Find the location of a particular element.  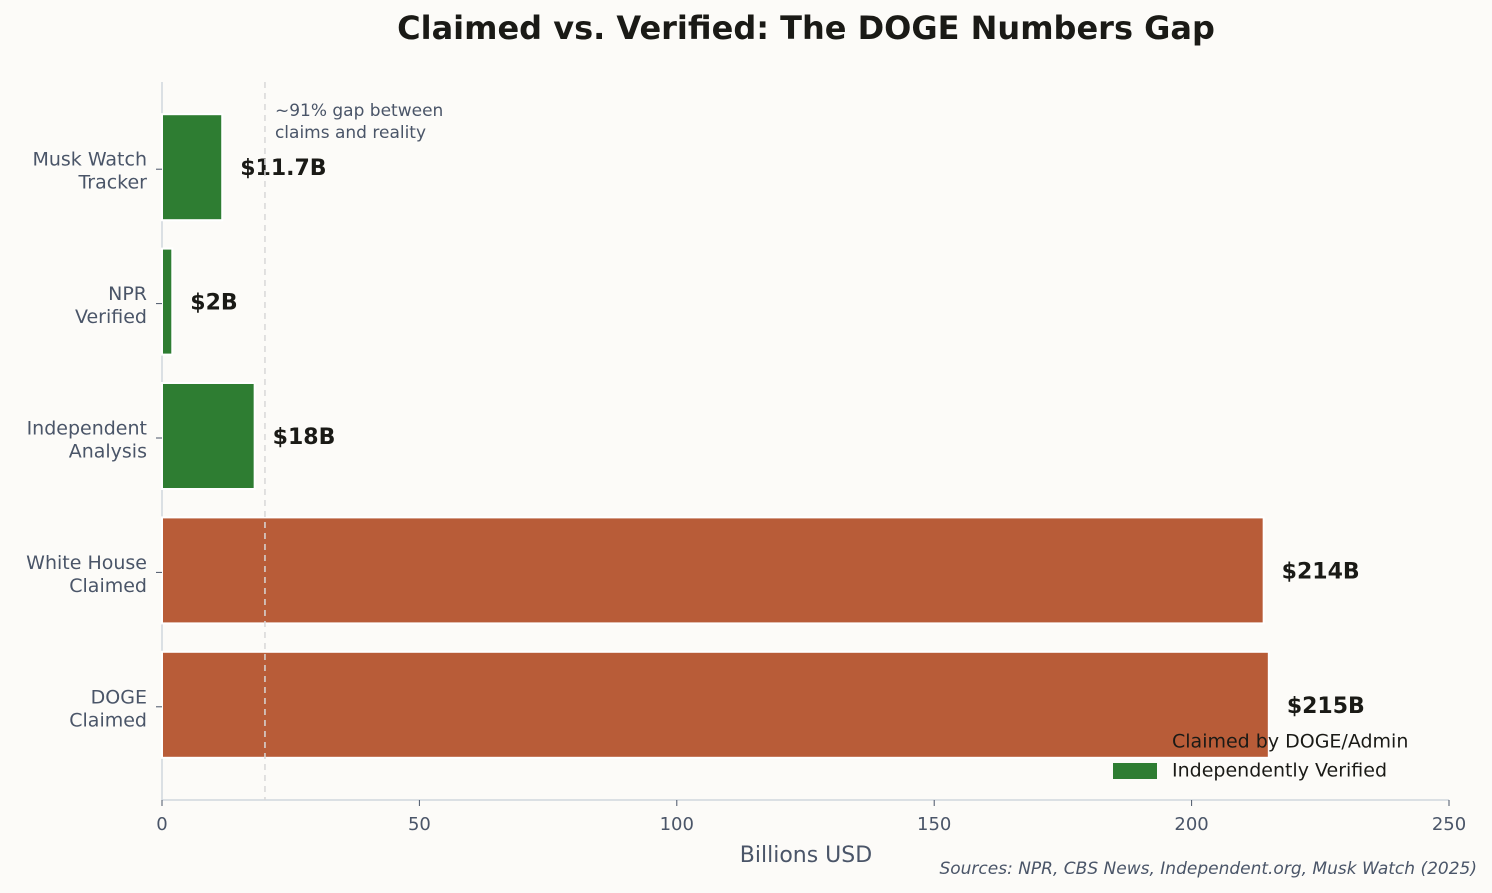

x-tick-label: 150 is located at coordinates (934, 824).